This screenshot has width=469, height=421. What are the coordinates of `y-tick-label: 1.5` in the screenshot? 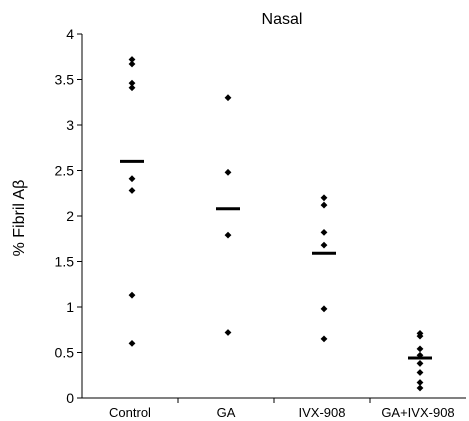 It's located at (65, 262).